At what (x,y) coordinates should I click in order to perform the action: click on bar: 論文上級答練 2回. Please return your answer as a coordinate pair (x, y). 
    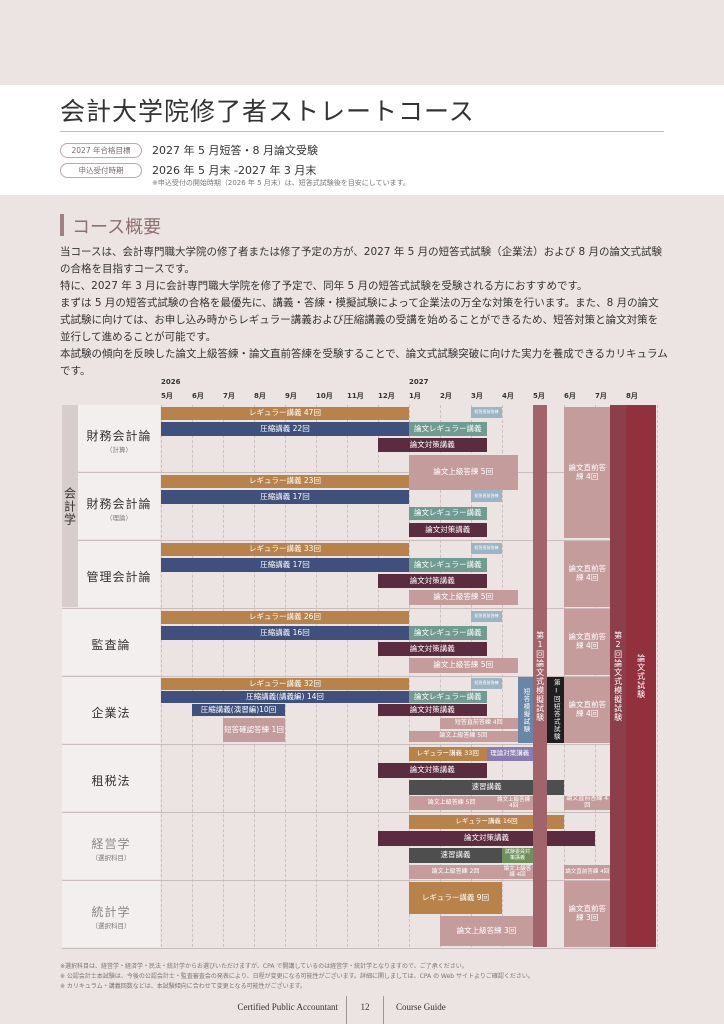
    Looking at the image, I should click on (455, 872).